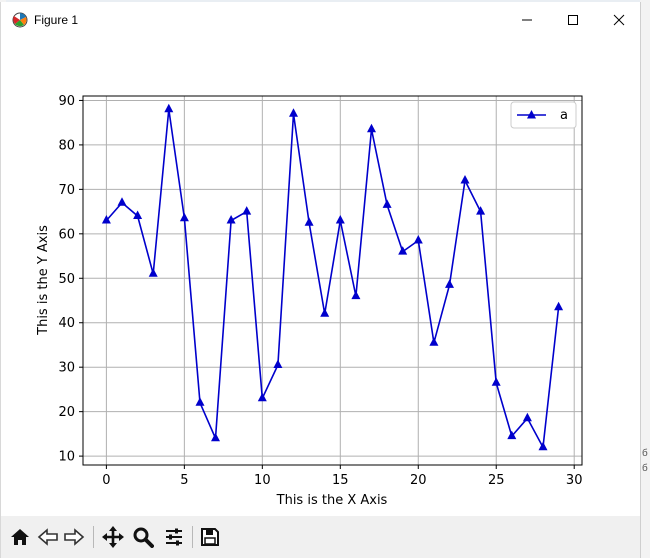 The width and height of the screenshot is (650, 558). What do you see at coordinates (564, 115) in the screenshot?
I see `legend-label-a: a` at bounding box center [564, 115].